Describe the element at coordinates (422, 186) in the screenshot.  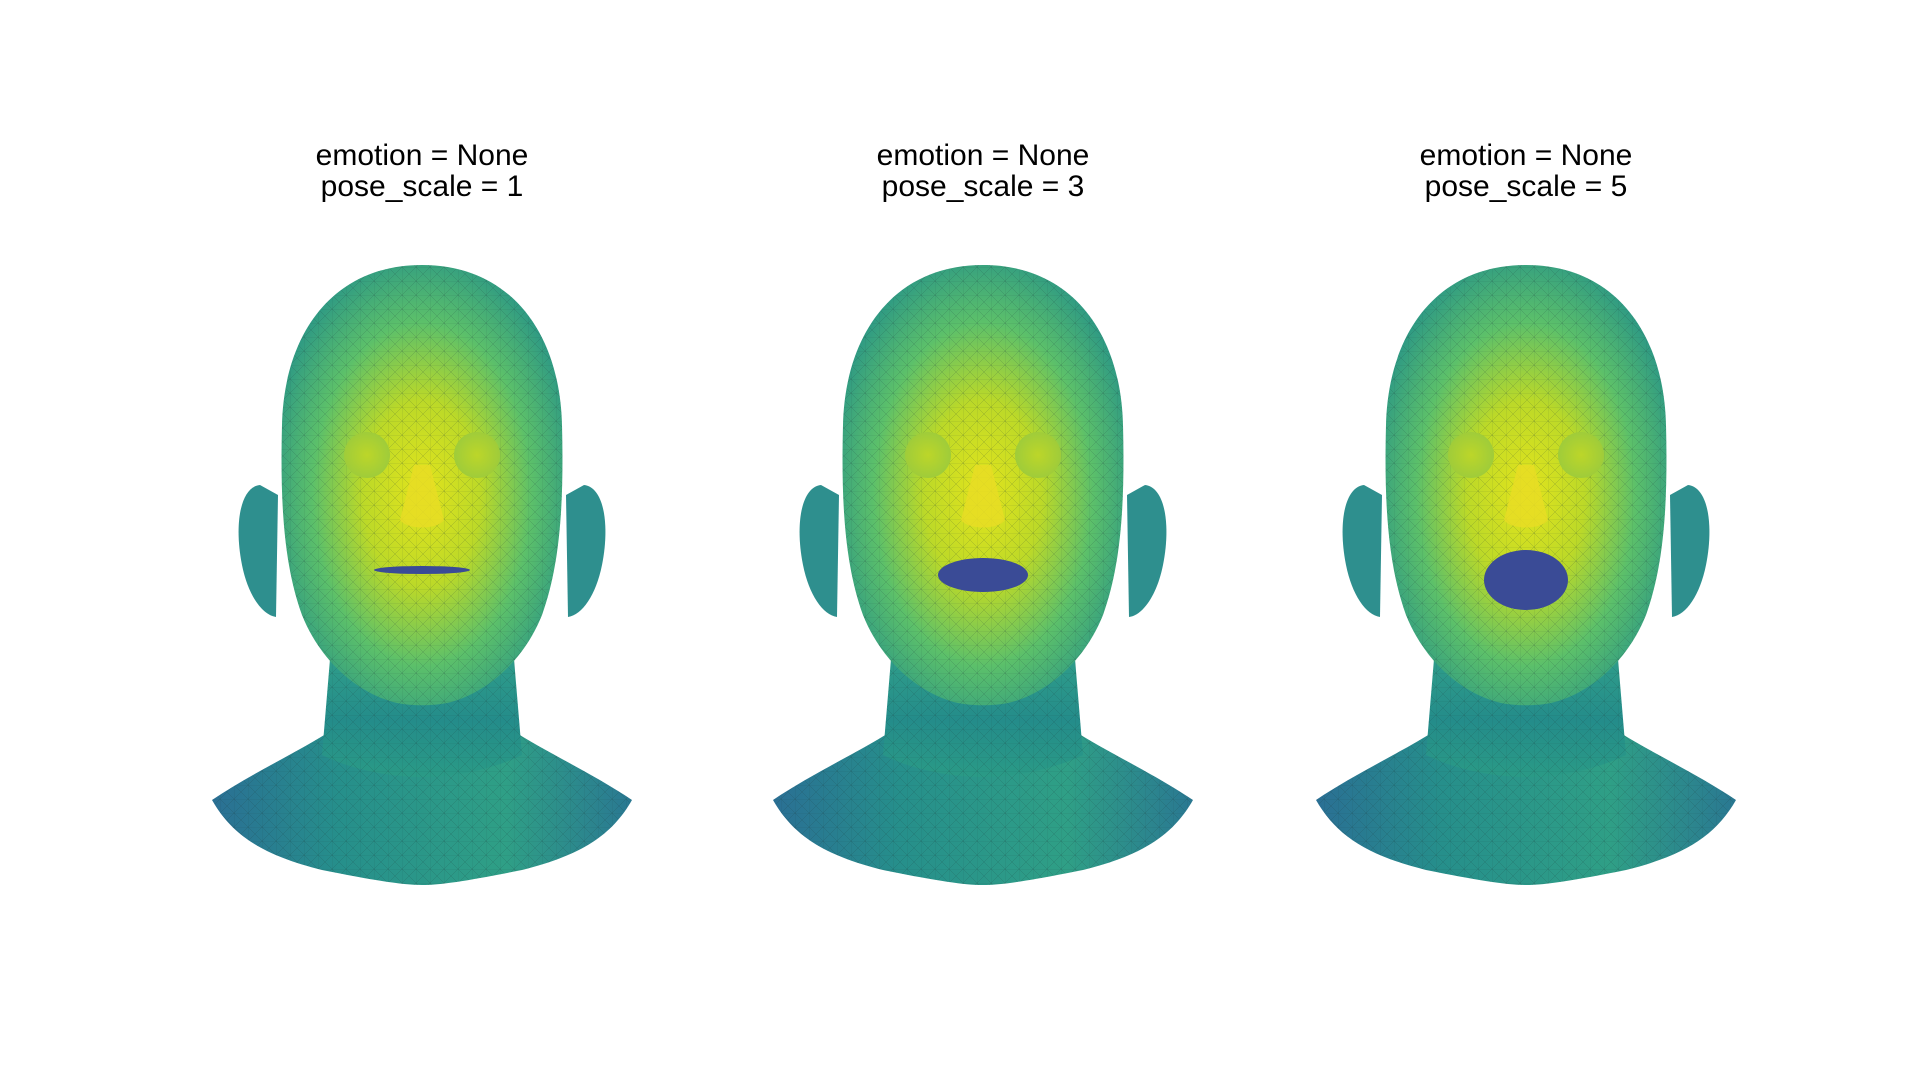
I see `pose-scale-label: pose_scale = 1` at that location.